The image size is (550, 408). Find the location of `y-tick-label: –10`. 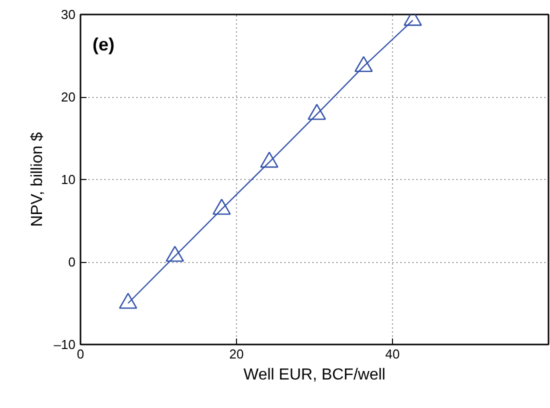

y-tick-label: –10 is located at coordinates (65, 344).